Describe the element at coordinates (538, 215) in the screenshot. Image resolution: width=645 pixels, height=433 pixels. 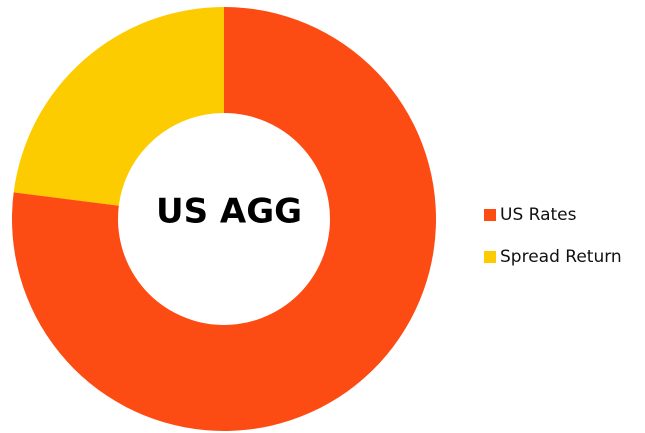
I see `legend-label: US Rates` at that location.